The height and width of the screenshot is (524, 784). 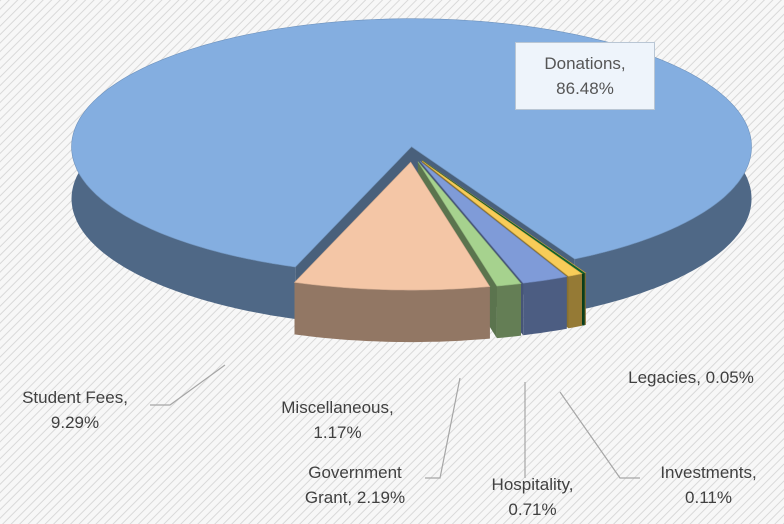 I want to click on data-label: Miscellaneous, 1.17%, so click(x=337, y=420).